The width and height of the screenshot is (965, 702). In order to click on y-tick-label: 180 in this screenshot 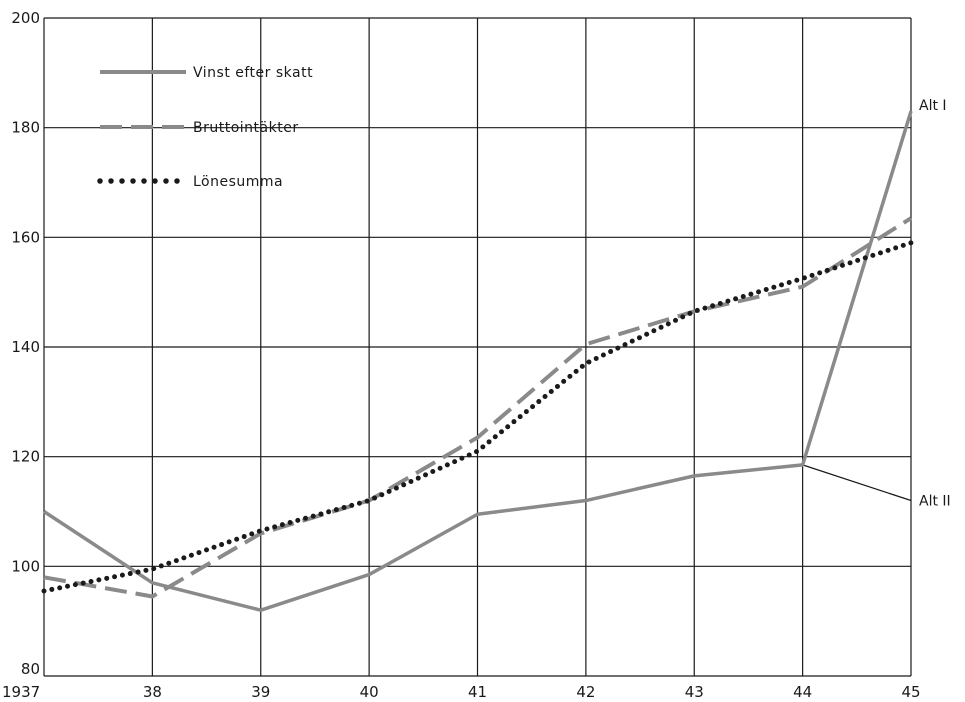, I will do `click(25, 128)`.